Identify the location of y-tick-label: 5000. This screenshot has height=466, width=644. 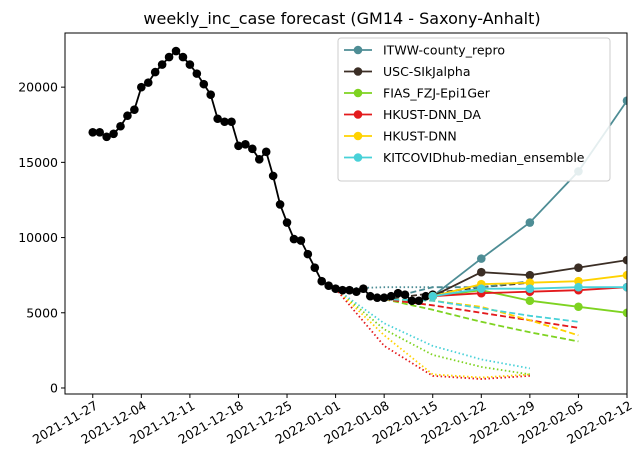
(42, 312).